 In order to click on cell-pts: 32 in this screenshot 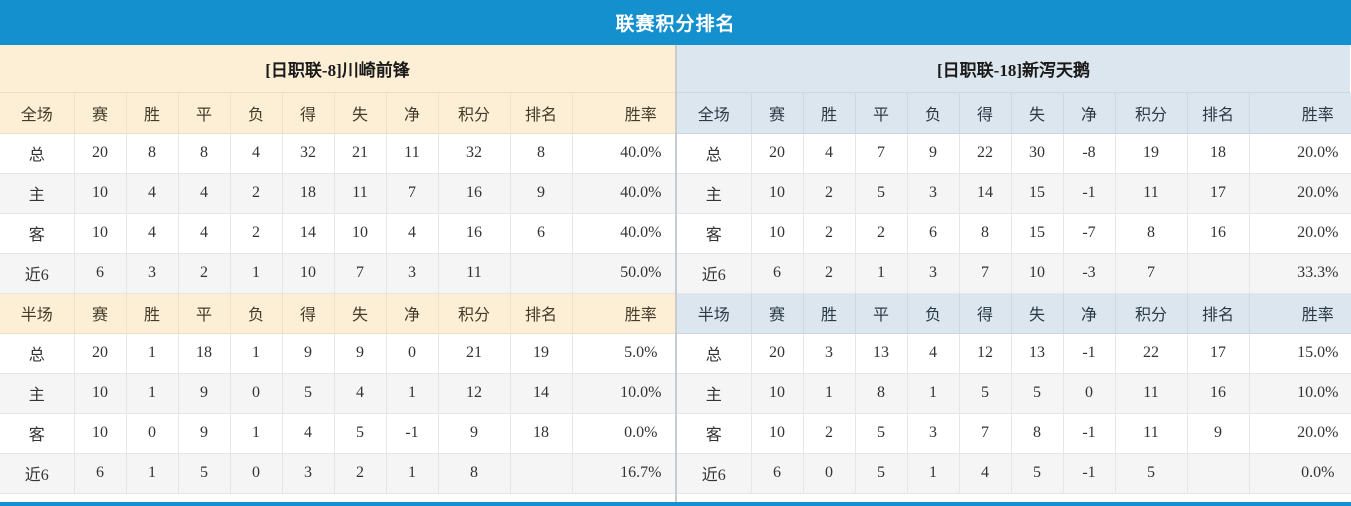, I will do `click(474, 153)`.